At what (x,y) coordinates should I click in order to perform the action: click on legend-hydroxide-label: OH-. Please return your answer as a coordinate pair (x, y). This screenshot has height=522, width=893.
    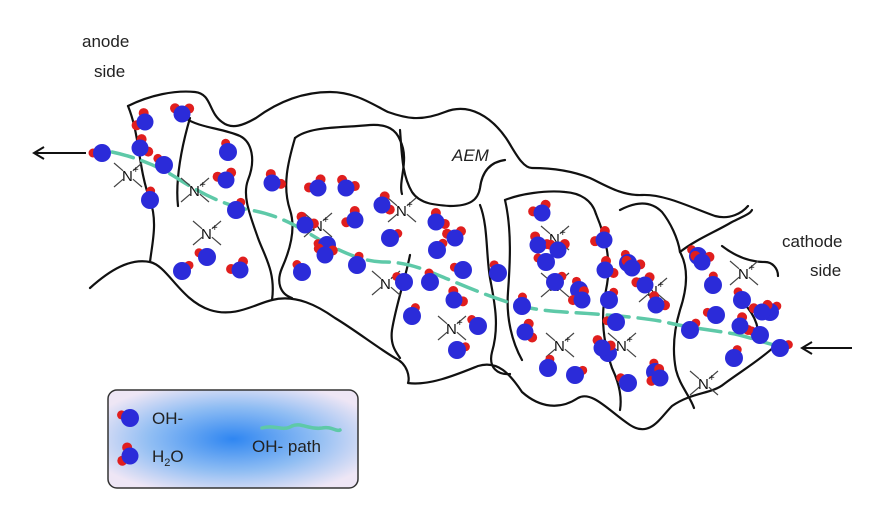
    Looking at the image, I should click on (167, 418).